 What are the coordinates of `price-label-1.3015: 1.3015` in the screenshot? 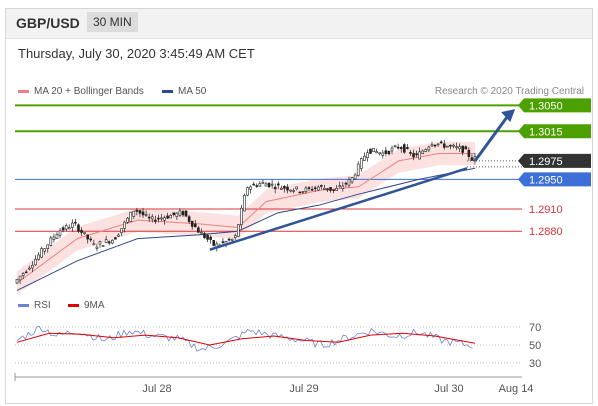 It's located at (546, 132).